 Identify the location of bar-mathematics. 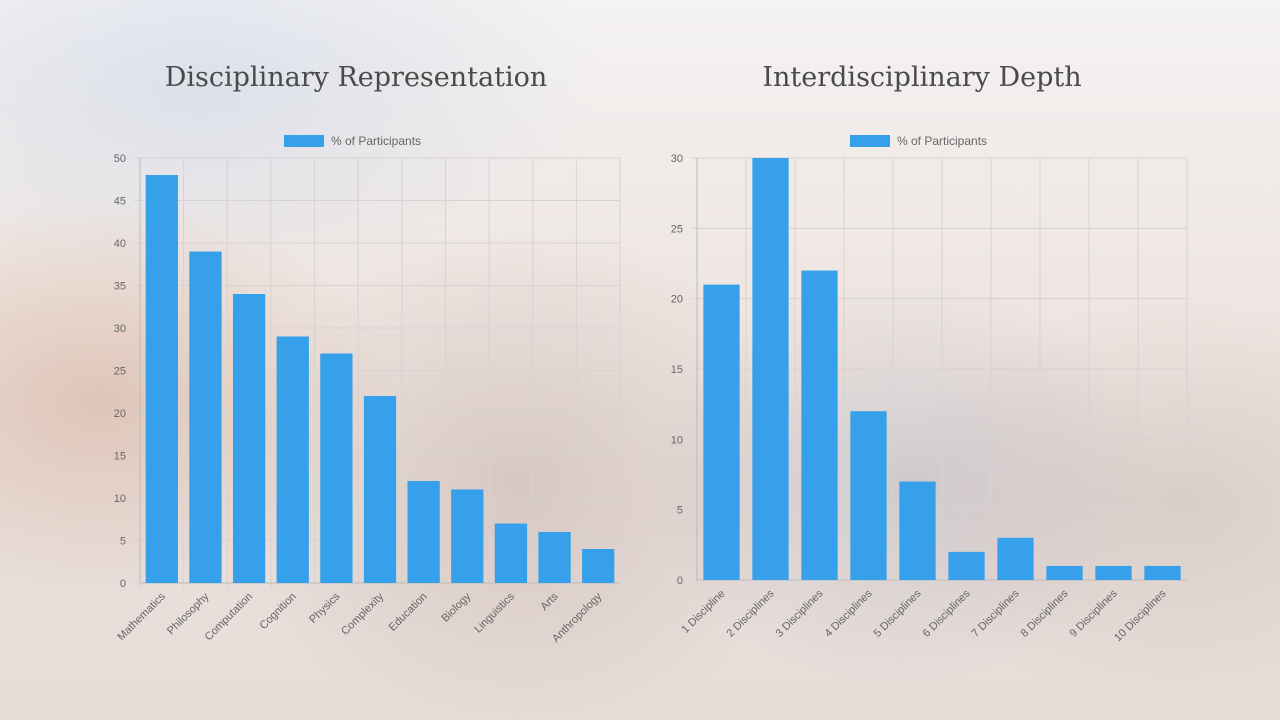
(161, 379).